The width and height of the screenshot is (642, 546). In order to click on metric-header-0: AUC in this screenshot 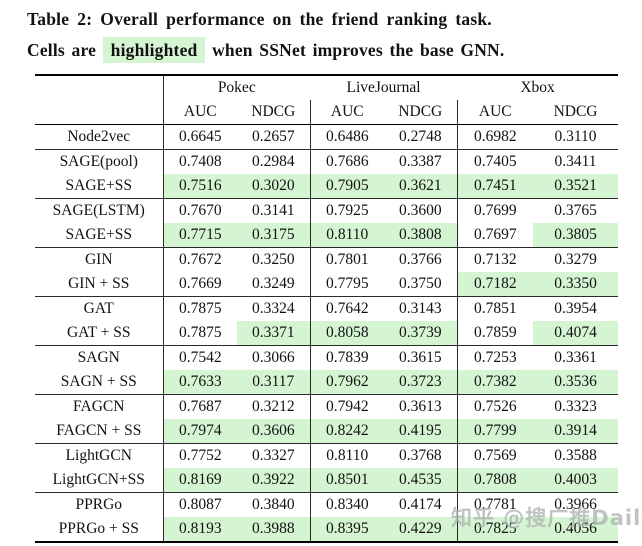, I will do `click(199, 112)`.